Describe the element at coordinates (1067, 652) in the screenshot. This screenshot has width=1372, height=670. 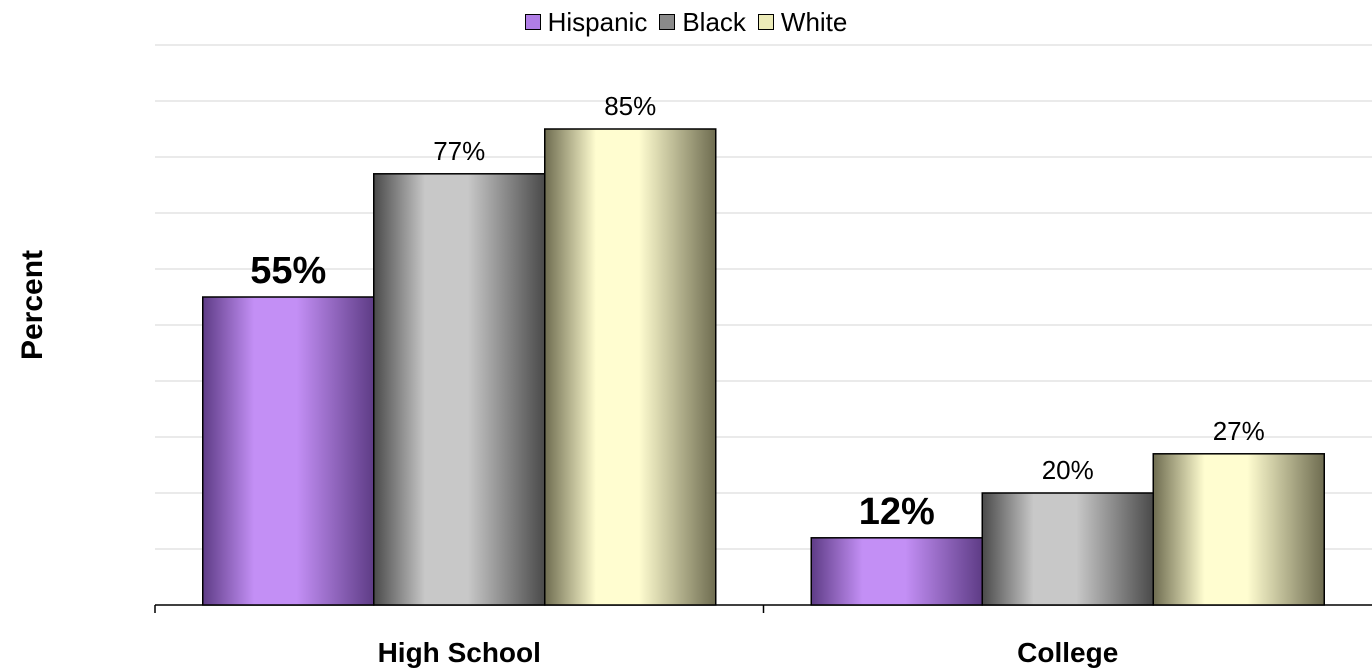
I see `x-tick-label: College` at that location.